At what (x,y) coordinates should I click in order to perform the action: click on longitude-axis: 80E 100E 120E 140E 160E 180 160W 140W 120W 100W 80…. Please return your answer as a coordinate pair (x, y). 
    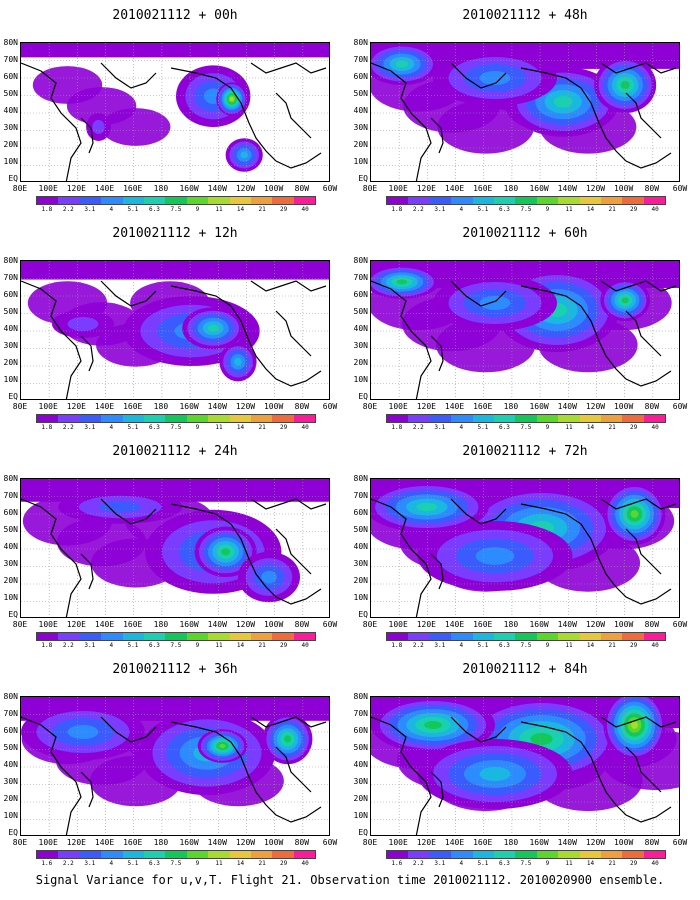
    Looking at the image, I should click on (525, 625).